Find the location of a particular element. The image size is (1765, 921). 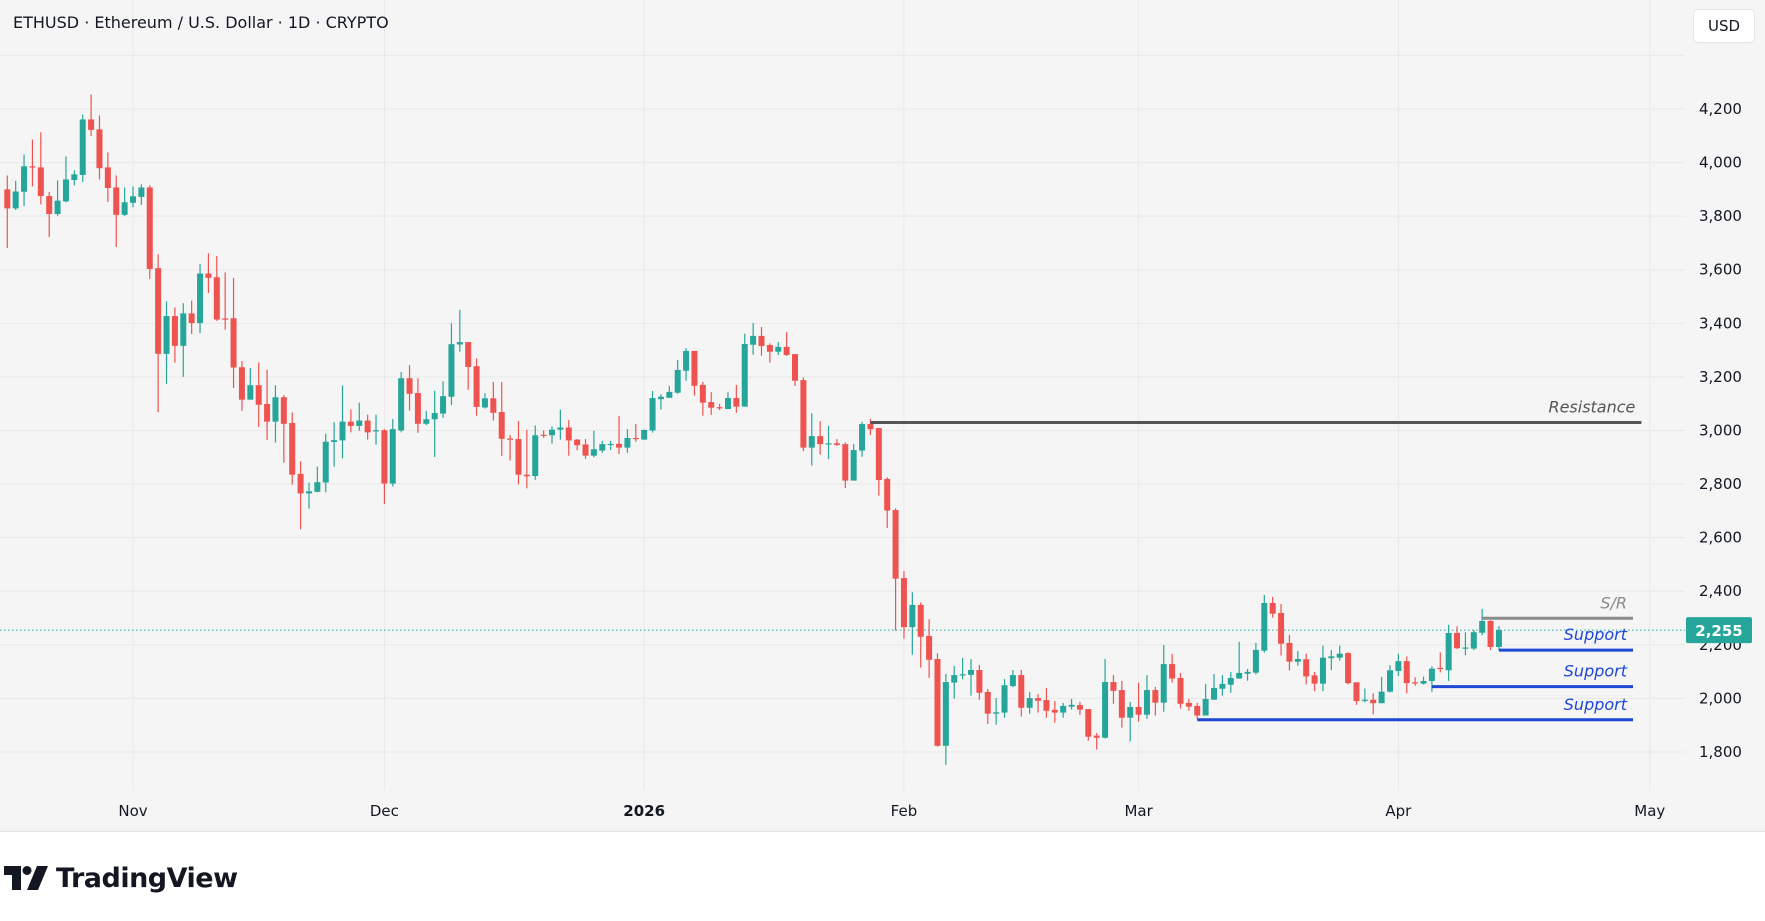

price-axis-label: 3,800 is located at coordinates (1720, 216).